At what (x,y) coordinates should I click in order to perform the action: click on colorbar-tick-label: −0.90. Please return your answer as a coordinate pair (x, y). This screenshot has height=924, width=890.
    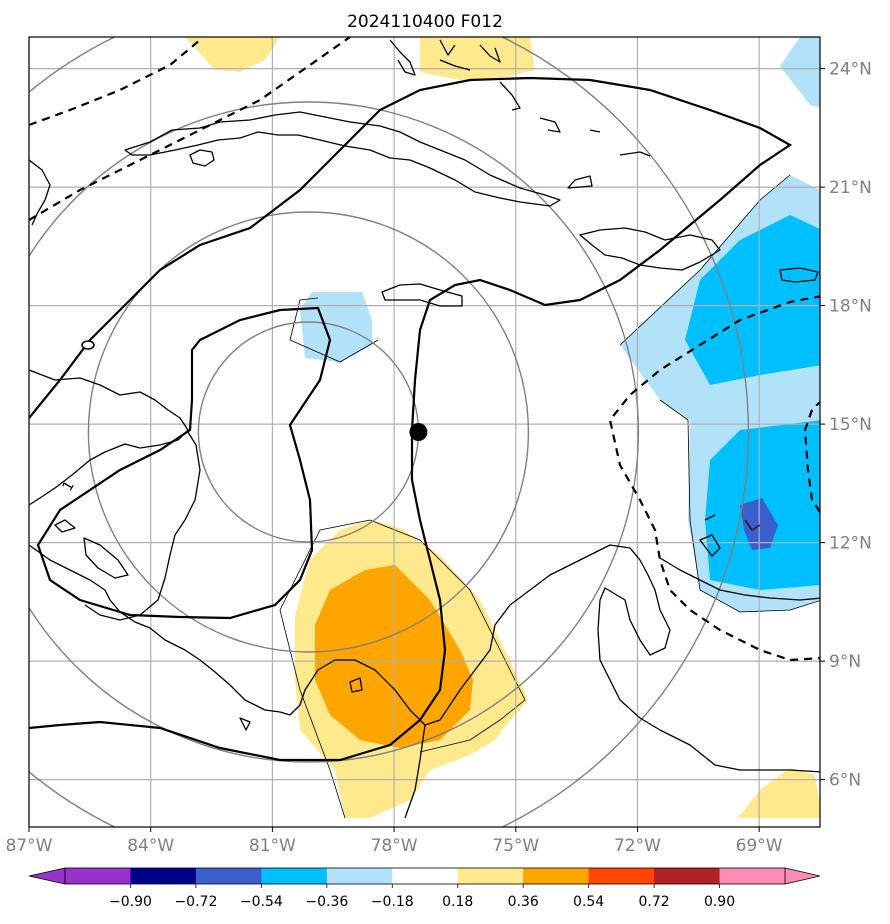
    Looking at the image, I should click on (130, 902).